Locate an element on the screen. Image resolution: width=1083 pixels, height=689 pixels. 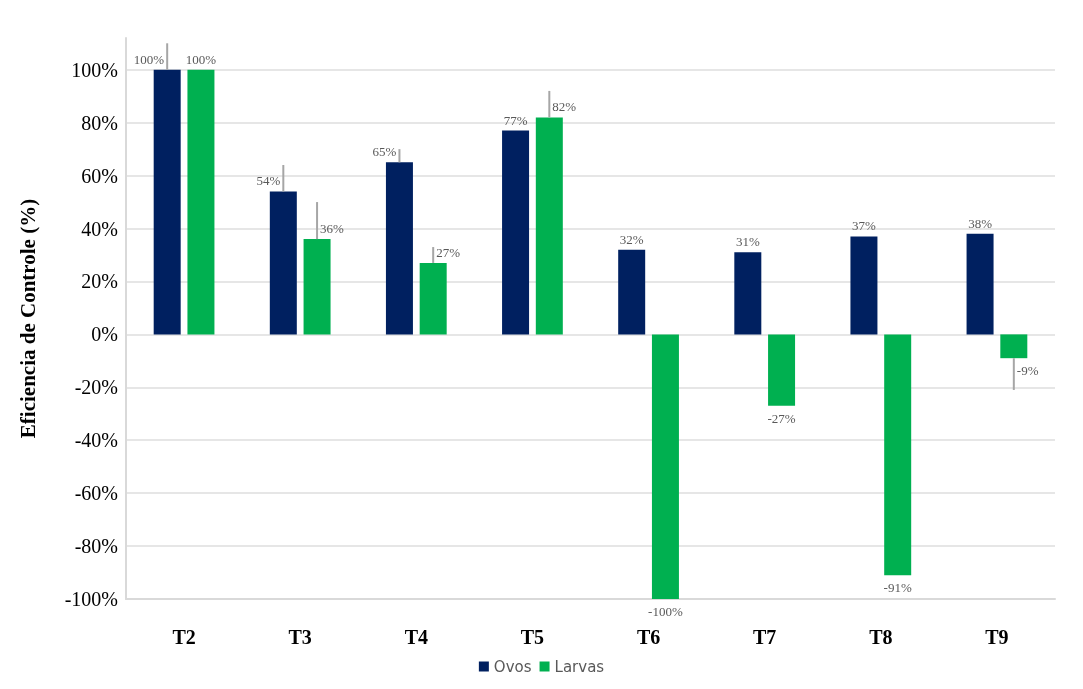
data-label: 32% is located at coordinates (631, 239).